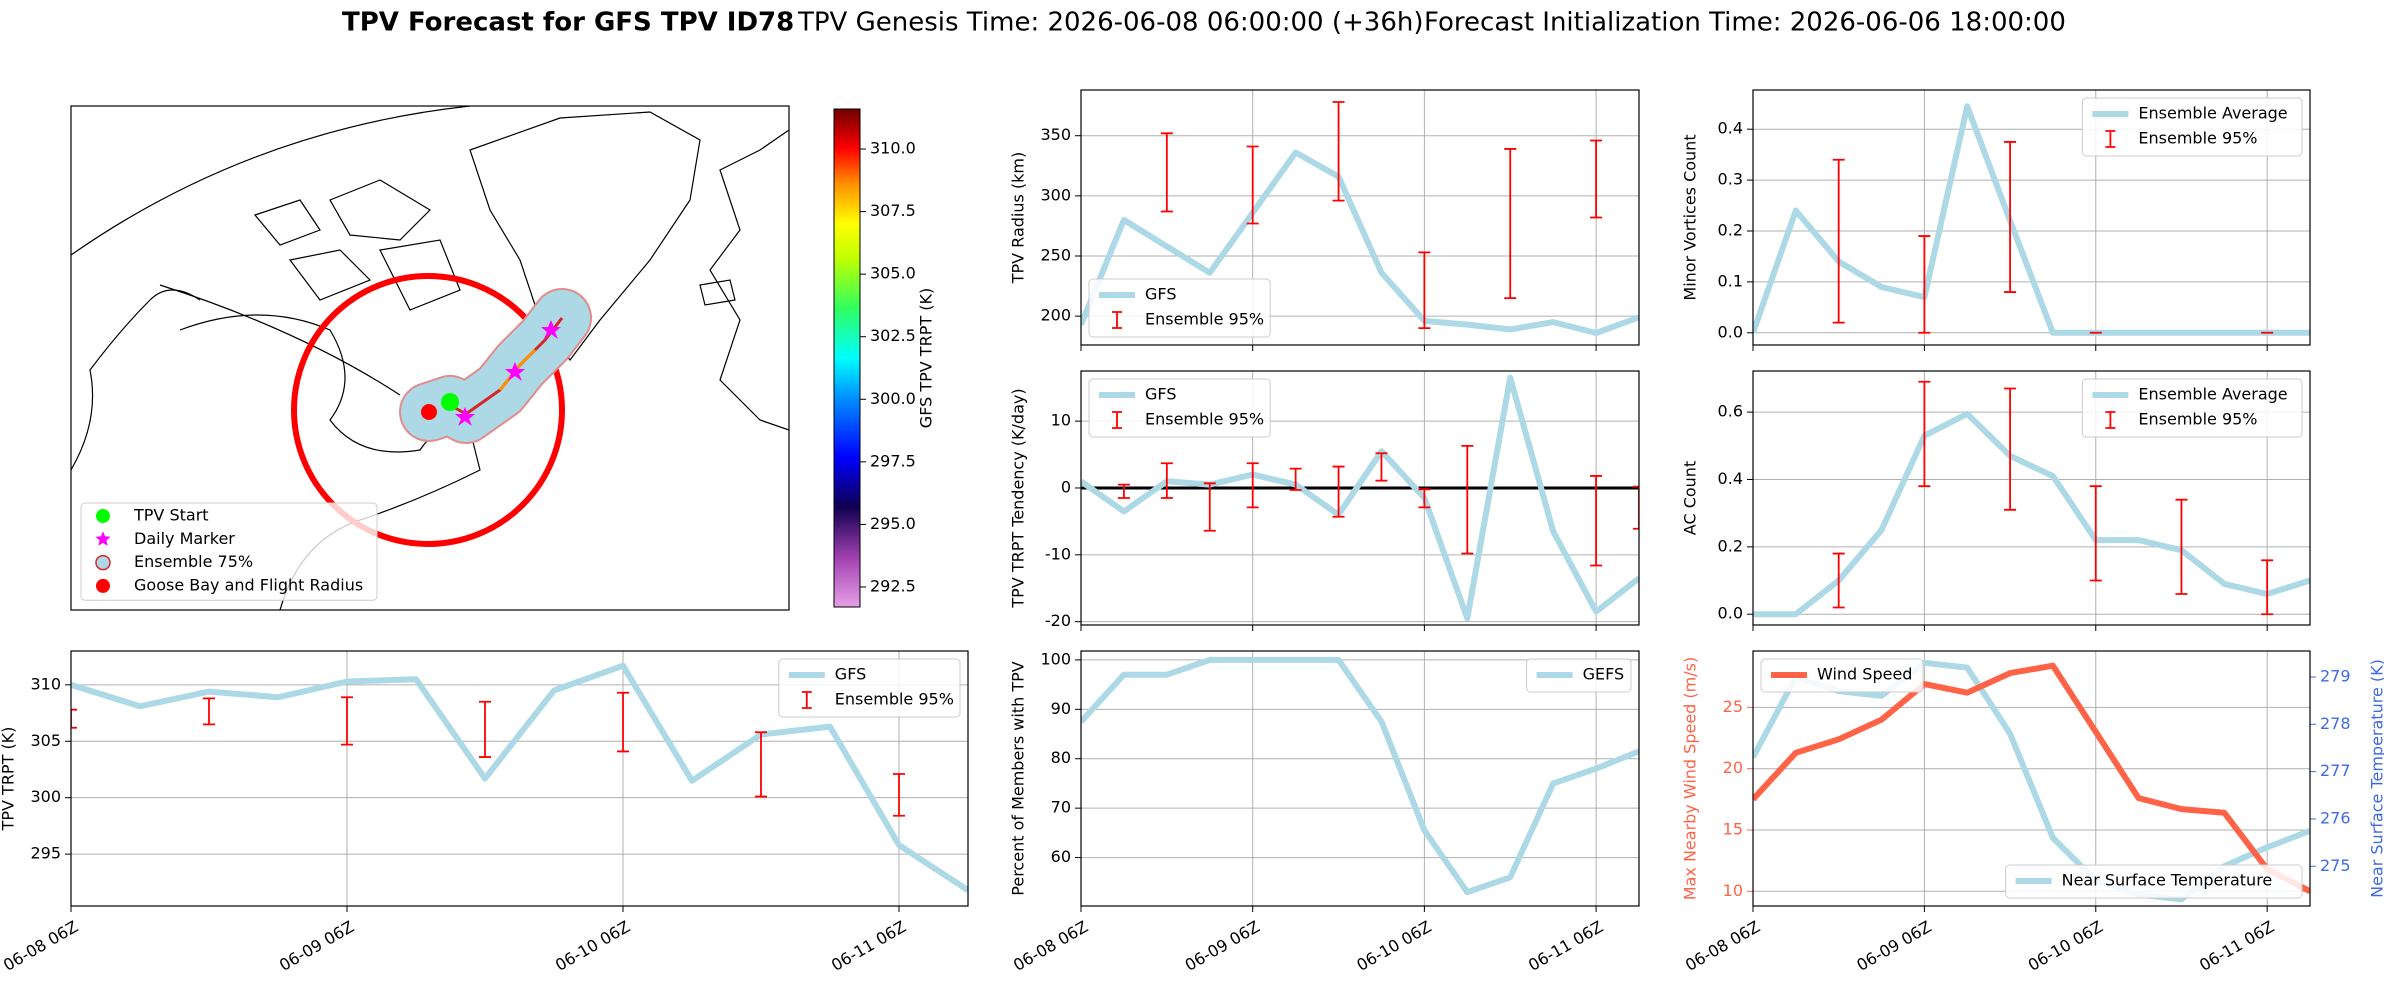 The image size is (2384, 986). Describe the element at coordinates (2167, 880) in the screenshot. I see `legend-label: Near Surface Temperature` at that location.